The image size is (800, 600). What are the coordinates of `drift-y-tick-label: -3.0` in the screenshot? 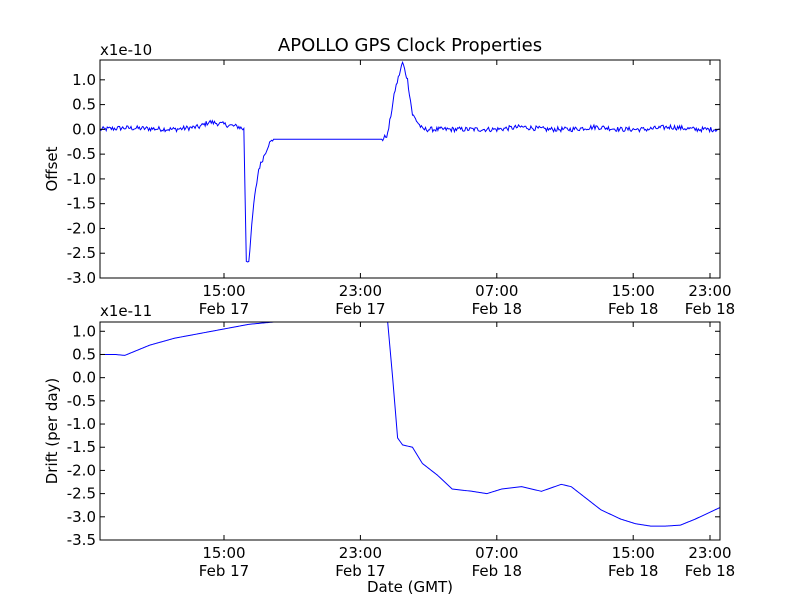 It's located at (81, 517).